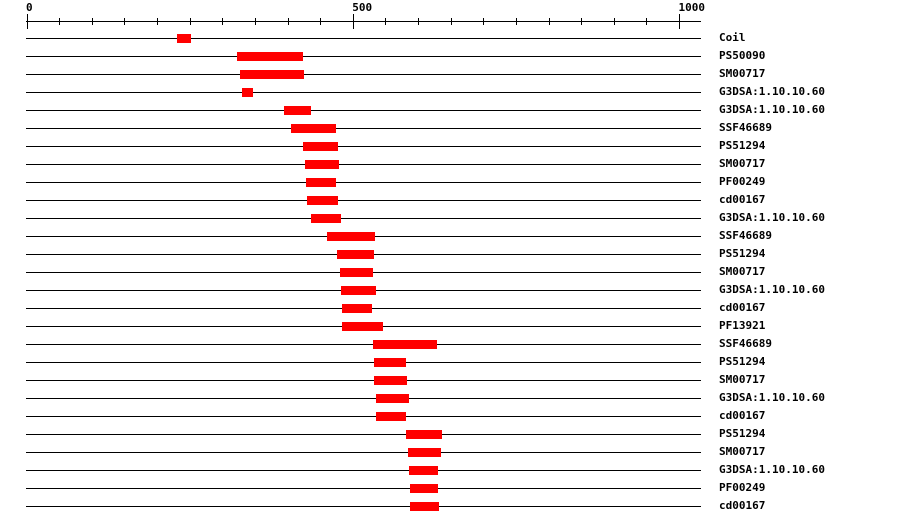 The image size is (900, 526). What do you see at coordinates (450, 327) in the screenshot?
I see `feature-row: PF13921` at bounding box center [450, 327].